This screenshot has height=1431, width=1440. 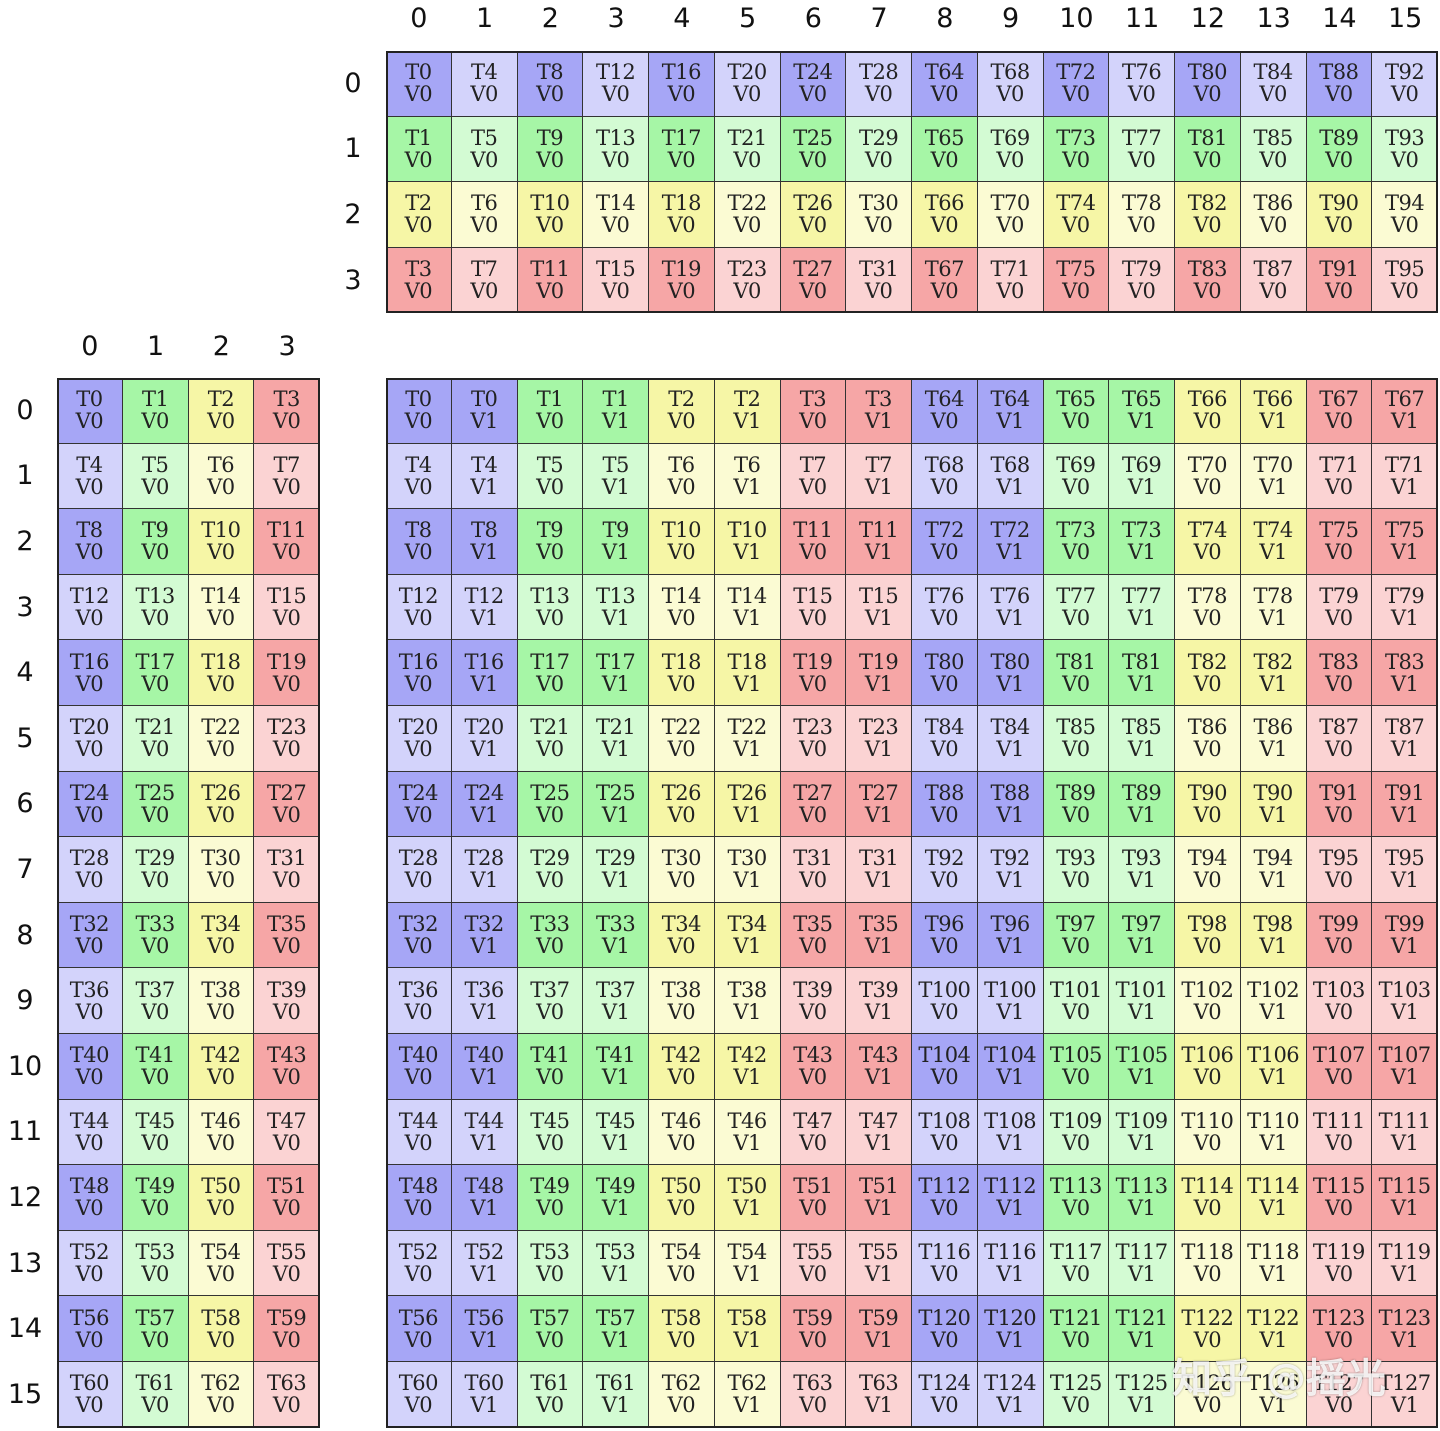 What do you see at coordinates (287, 804) in the screenshot?
I see `left-grid-cell: T27 V0` at bounding box center [287, 804].